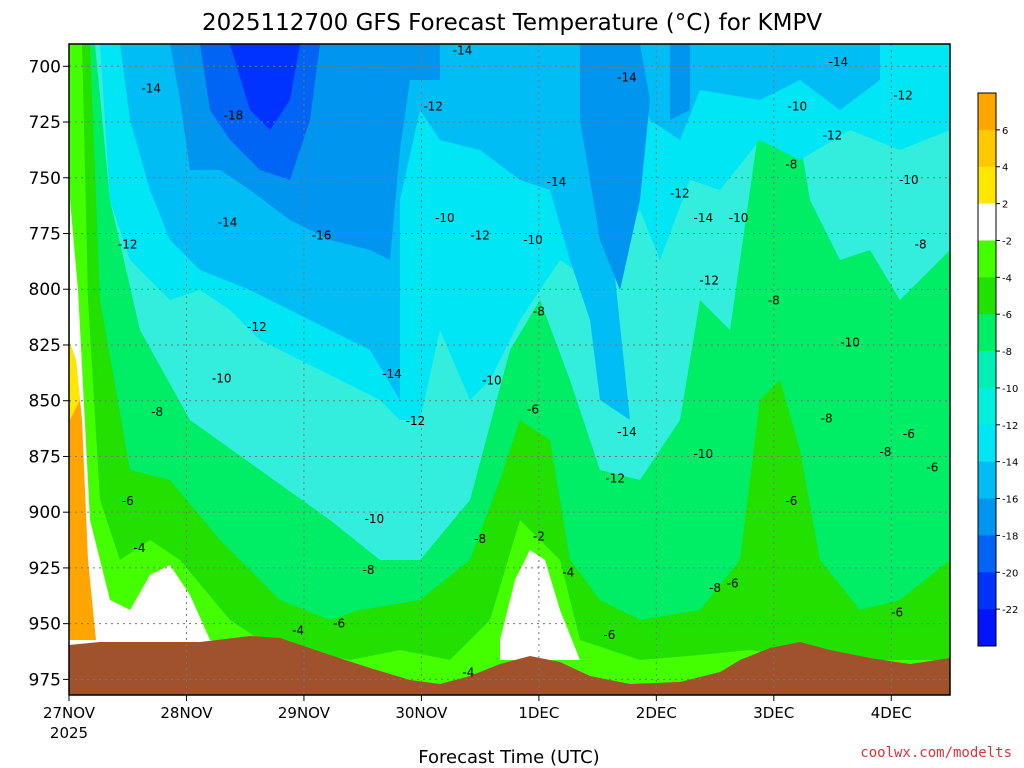 The width and height of the screenshot is (1024, 768). What do you see at coordinates (538, 713) in the screenshot?
I see `x-tick-label: 1DEC` at bounding box center [538, 713].